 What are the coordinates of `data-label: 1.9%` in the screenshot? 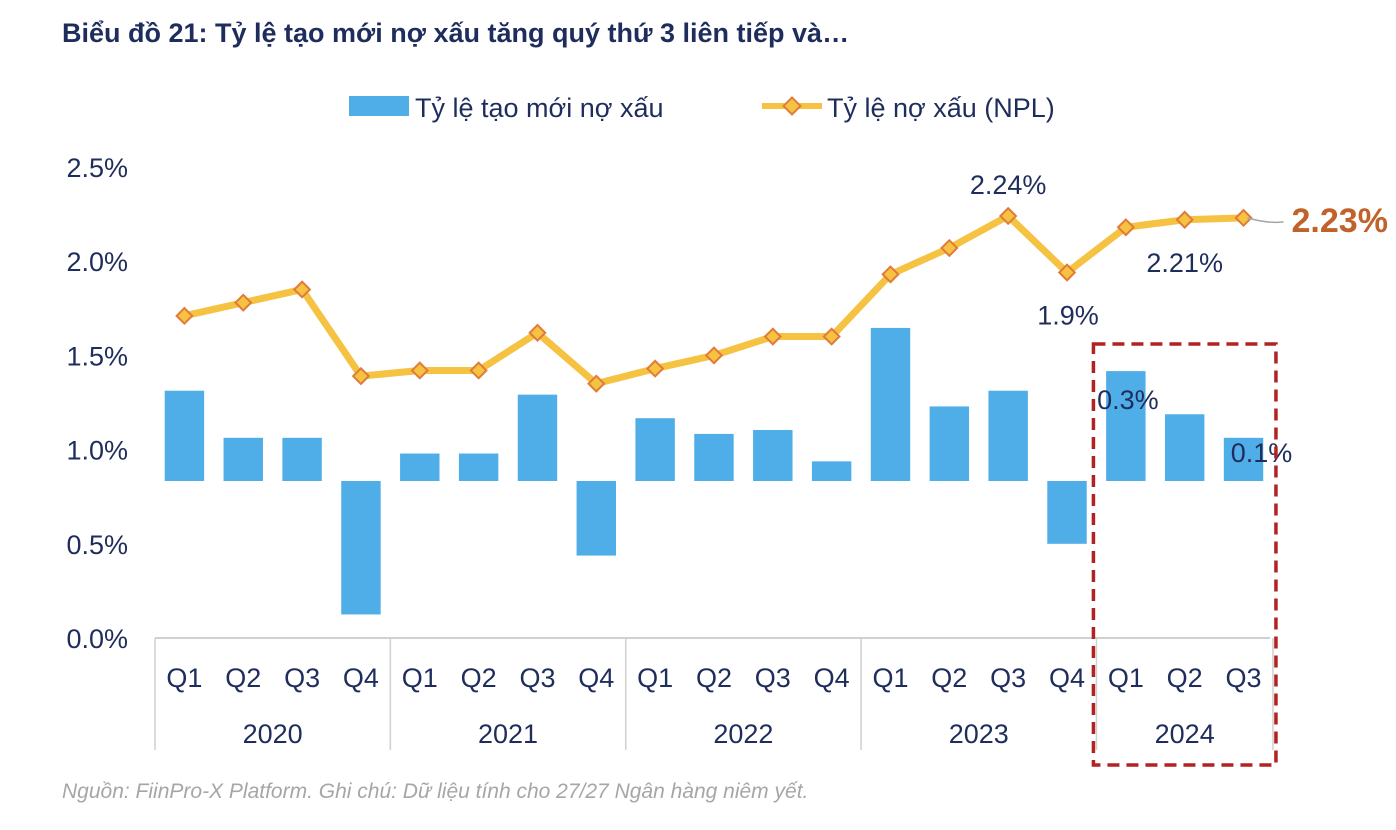 It's located at (1068, 316).